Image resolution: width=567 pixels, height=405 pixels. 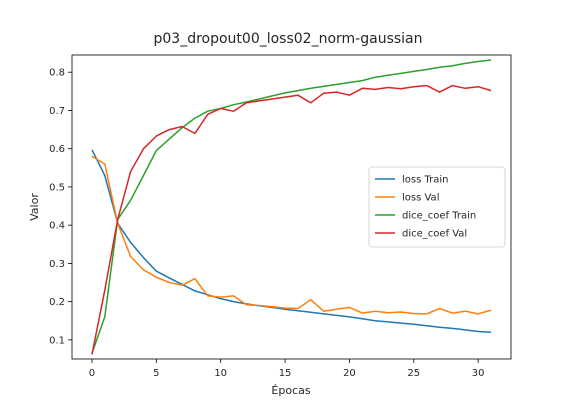 What do you see at coordinates (285, 373) in the screenshot?
I see `x-tick-label: 15` at bounding box center [285, 373].